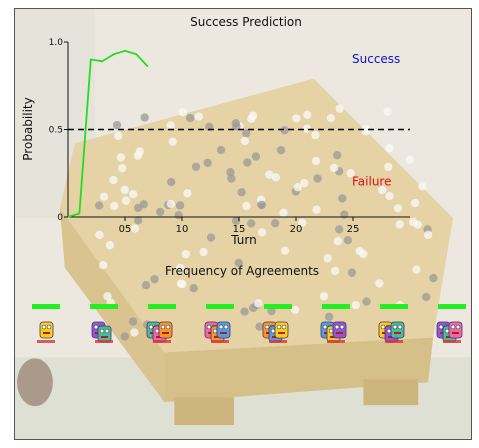 The height and width of the screenshot is (448, 479). What do you see at coordinates (125, 229) in the screenshot?
I see `x-tick-label: 05` at bounding box center [125, 229].